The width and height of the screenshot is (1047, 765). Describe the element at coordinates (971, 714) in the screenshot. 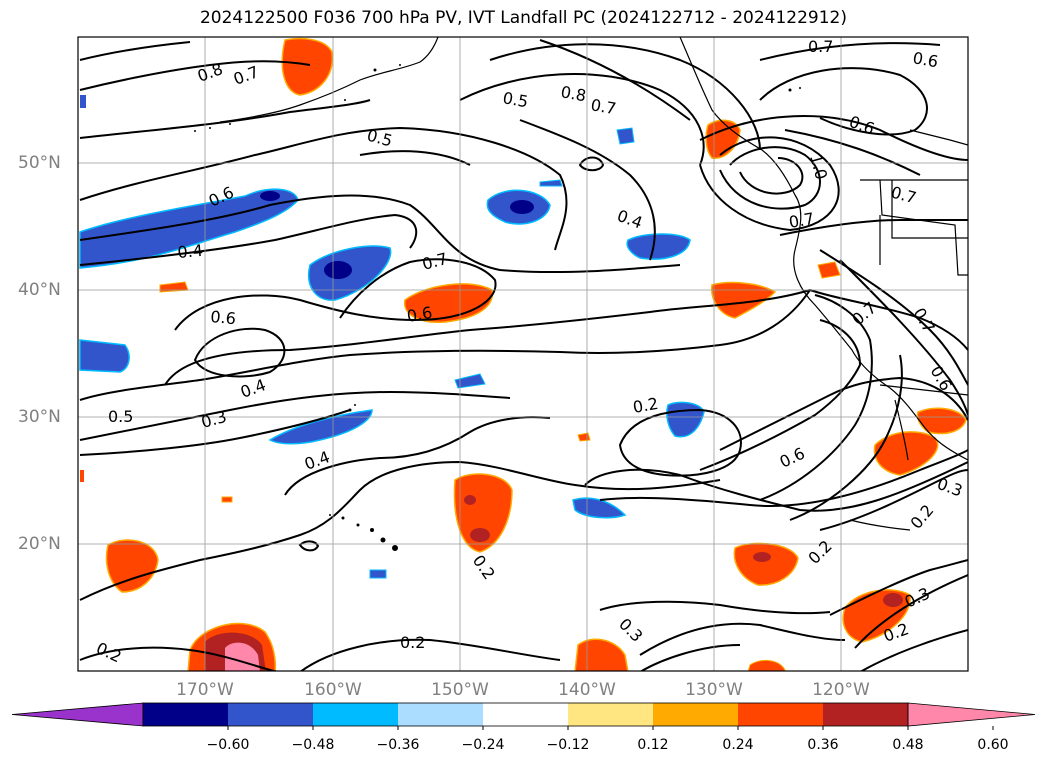

I see `colorbar-extend-high` at that location.